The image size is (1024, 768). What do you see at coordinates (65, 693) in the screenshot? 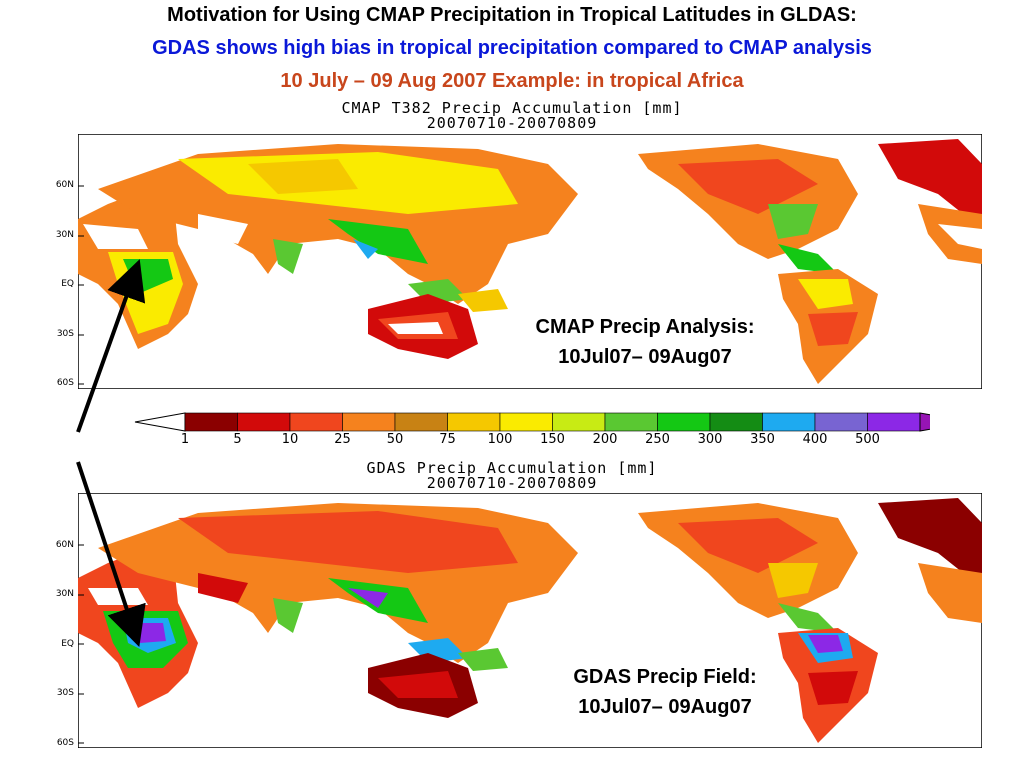
I see `bottom-lat-30s: 30S` at bounding box center [65, 693].